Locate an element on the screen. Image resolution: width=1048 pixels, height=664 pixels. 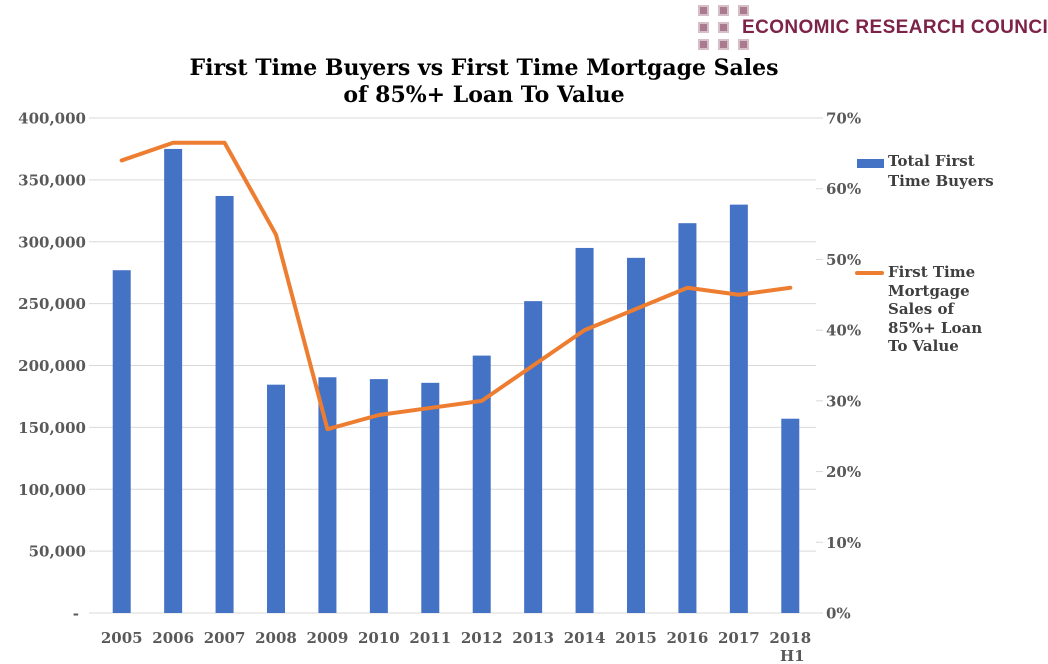
bar-2011 is located at coordinates (430, 497).